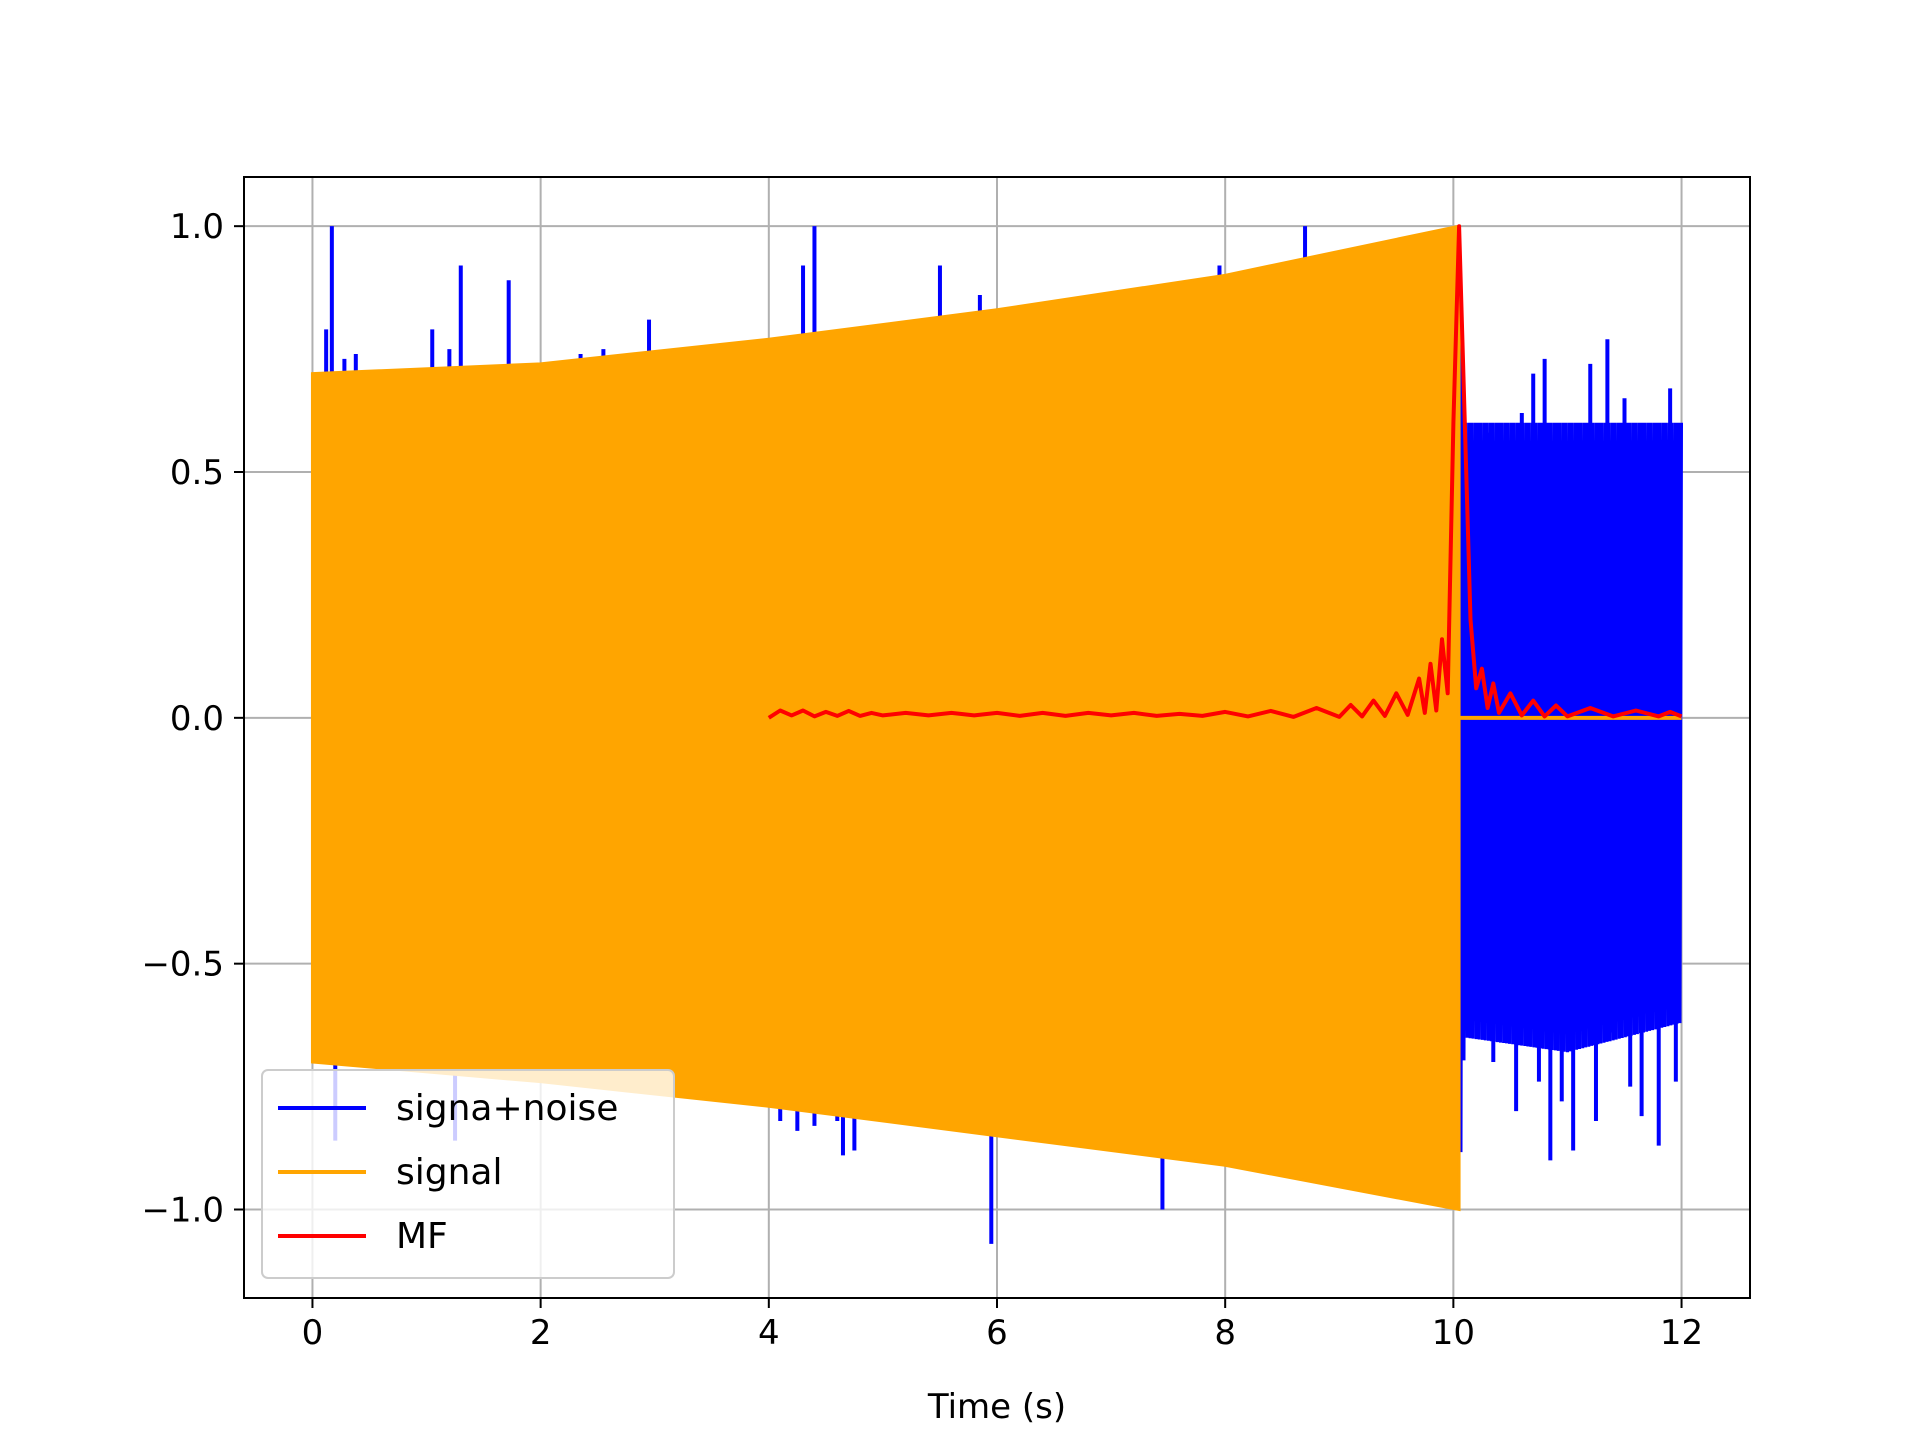 The height and width of the screenshot is (1445, 1920). What do you see at coordinates (197, 719) in the screenshot?
I see `y-tick-label: 0.0` at bounding box center [197, 719].